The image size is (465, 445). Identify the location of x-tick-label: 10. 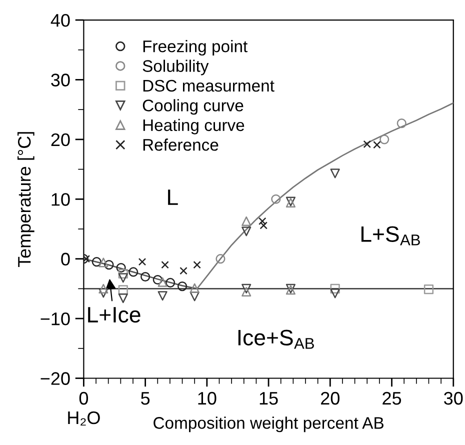
(207, 398).